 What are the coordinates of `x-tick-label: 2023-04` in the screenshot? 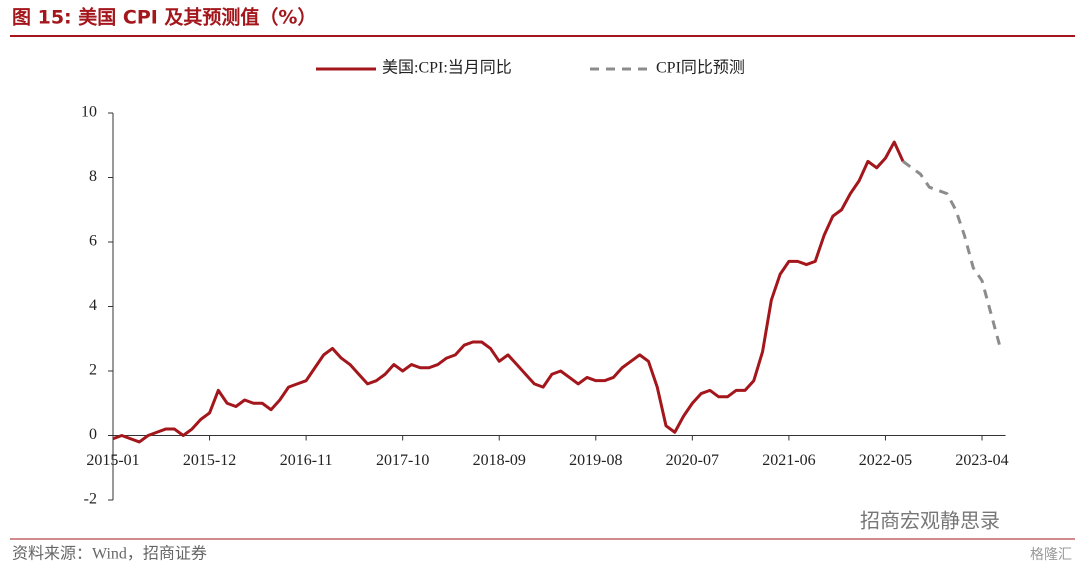 It's located at (981, 460).